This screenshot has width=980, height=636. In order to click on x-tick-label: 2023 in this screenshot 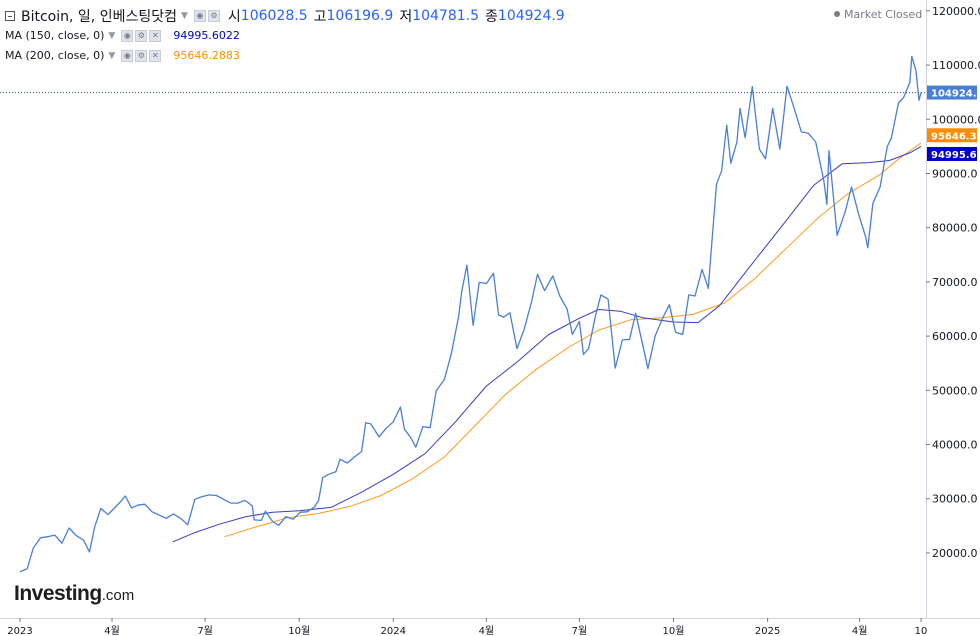, I will do `click(19, 631)`.